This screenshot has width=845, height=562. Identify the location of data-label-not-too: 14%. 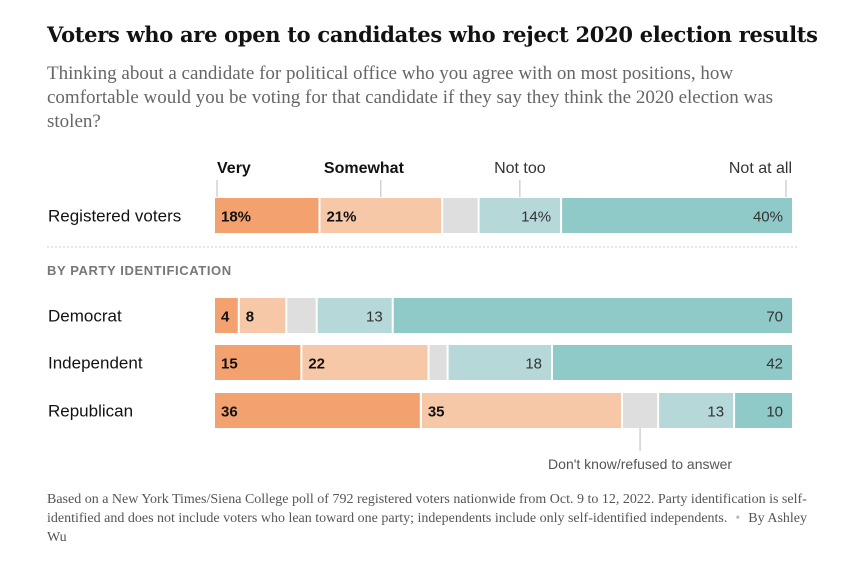
(536, 217).